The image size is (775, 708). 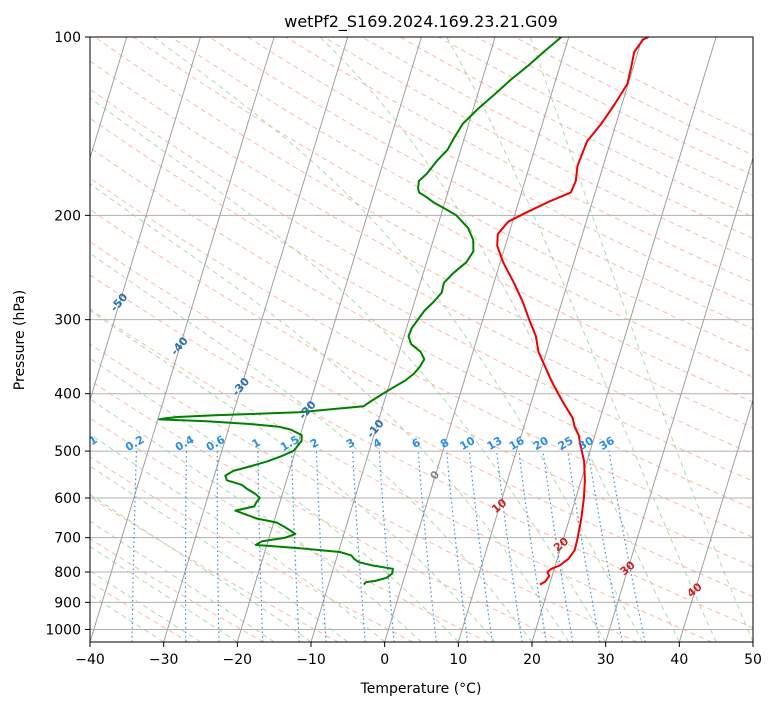 I want to click on isotherm-zero-label: 0, so click(x=434, y=475).